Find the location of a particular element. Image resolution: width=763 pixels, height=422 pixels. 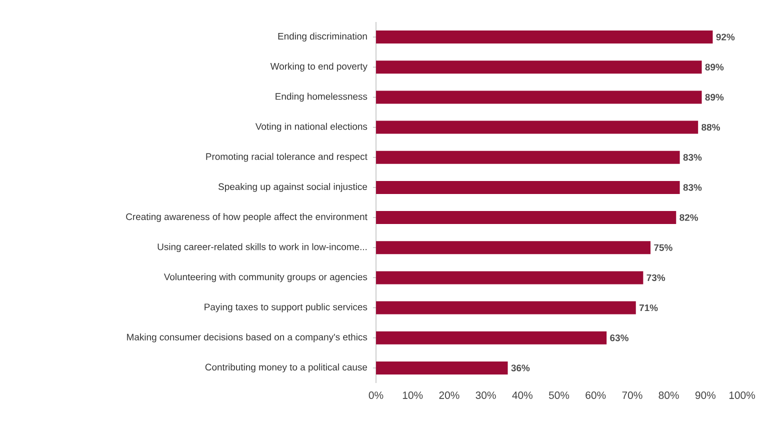

data-label: 88% is located at coordinates (711, 127).